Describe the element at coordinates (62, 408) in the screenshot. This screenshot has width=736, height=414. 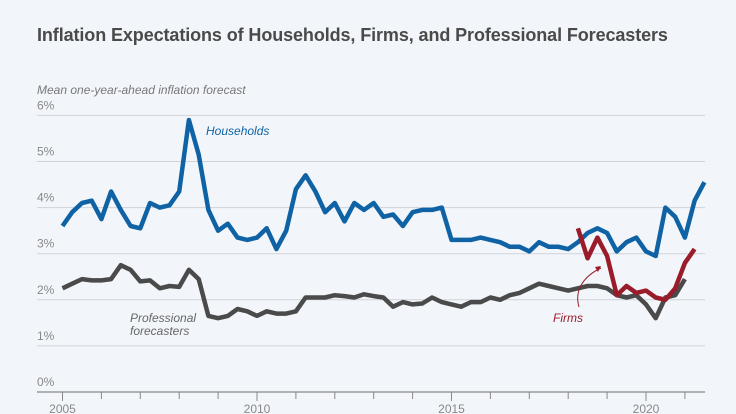
I see `x-tick-label: 2005` at that location.